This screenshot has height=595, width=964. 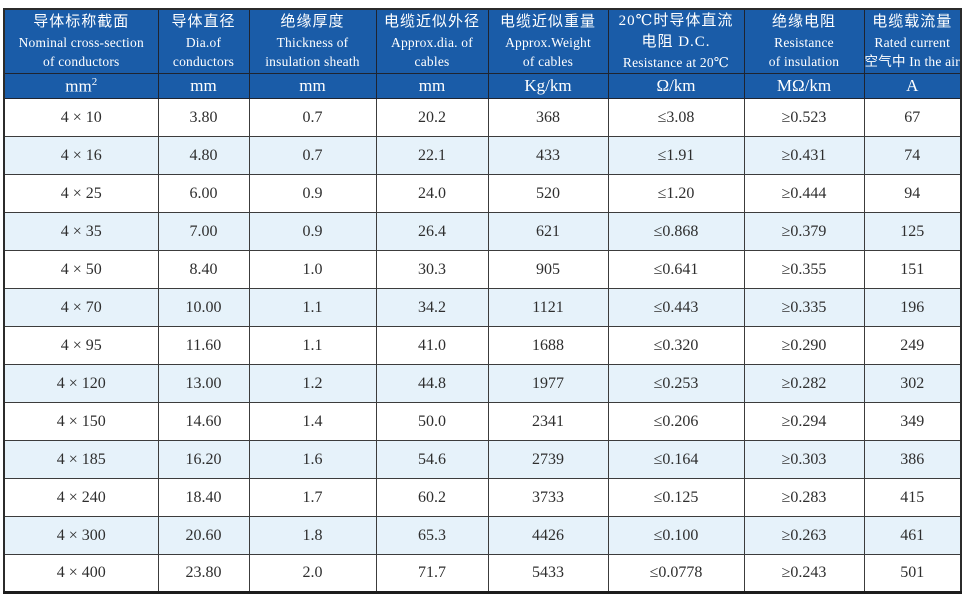 I want to click on table-cell: 501, so click(x=912, y=573).